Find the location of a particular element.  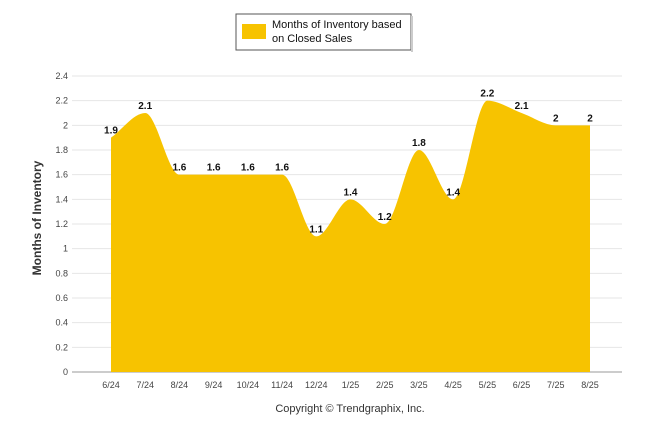

x-tick-label: 4/25 is located at coordinates (453, 385).